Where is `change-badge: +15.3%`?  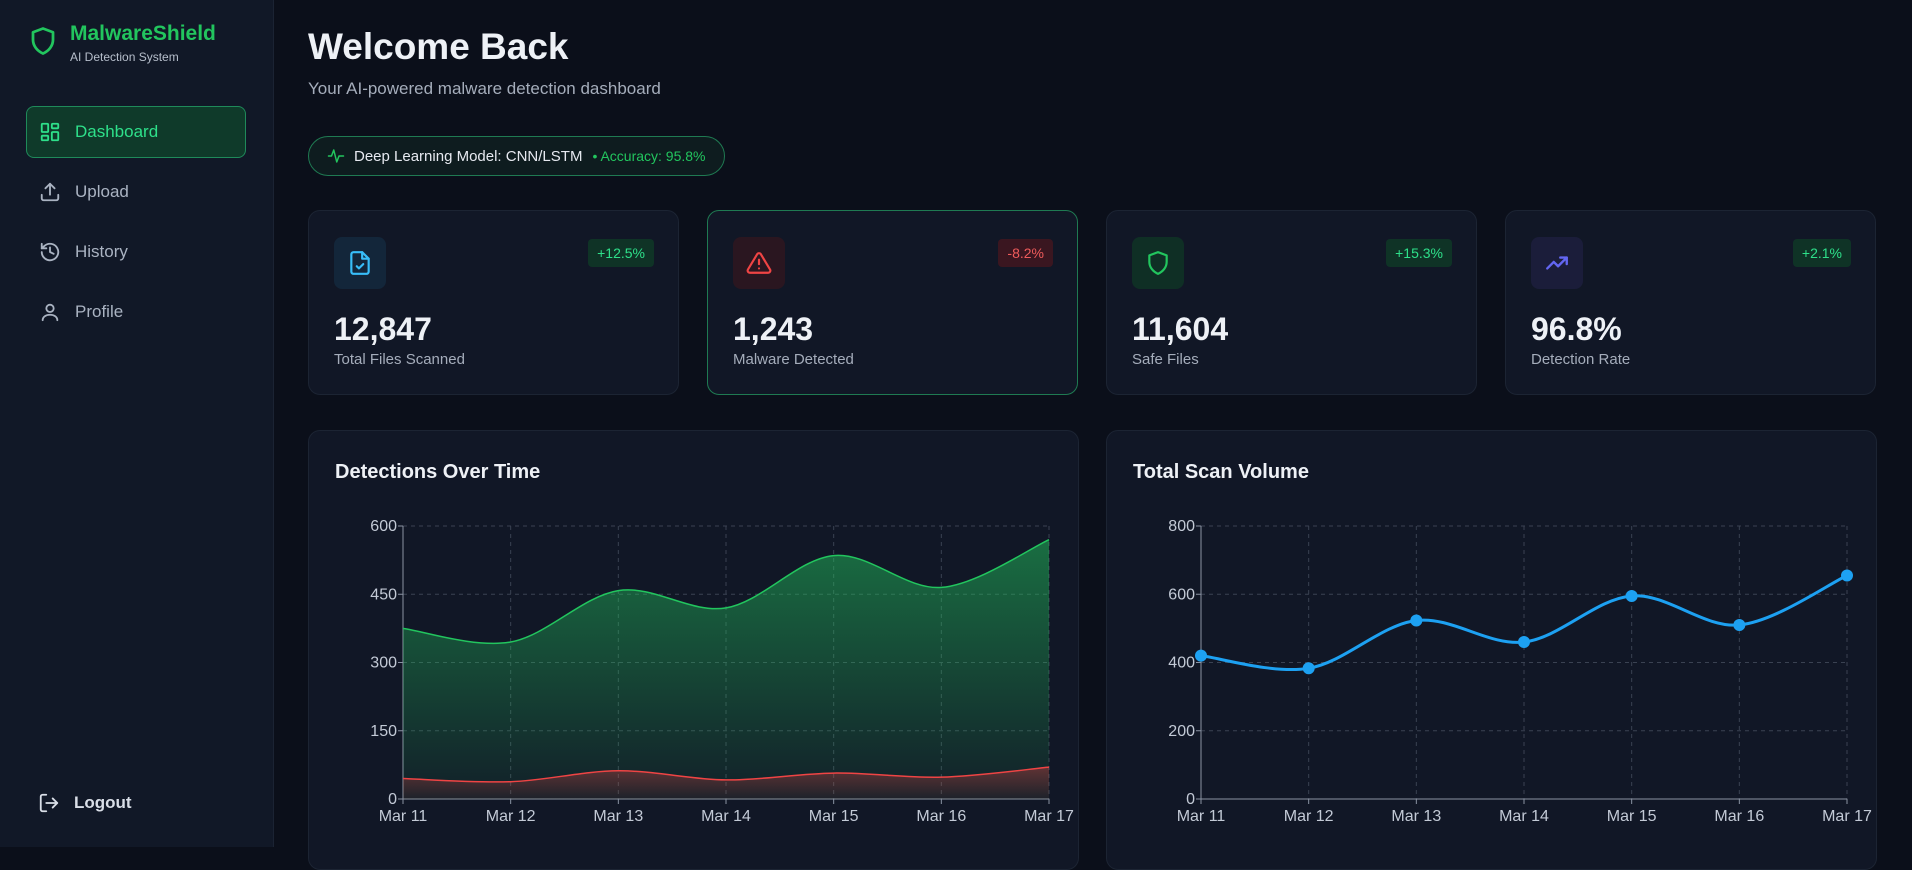
change-badge: +15.3% is located at coordinates (1419, 253).